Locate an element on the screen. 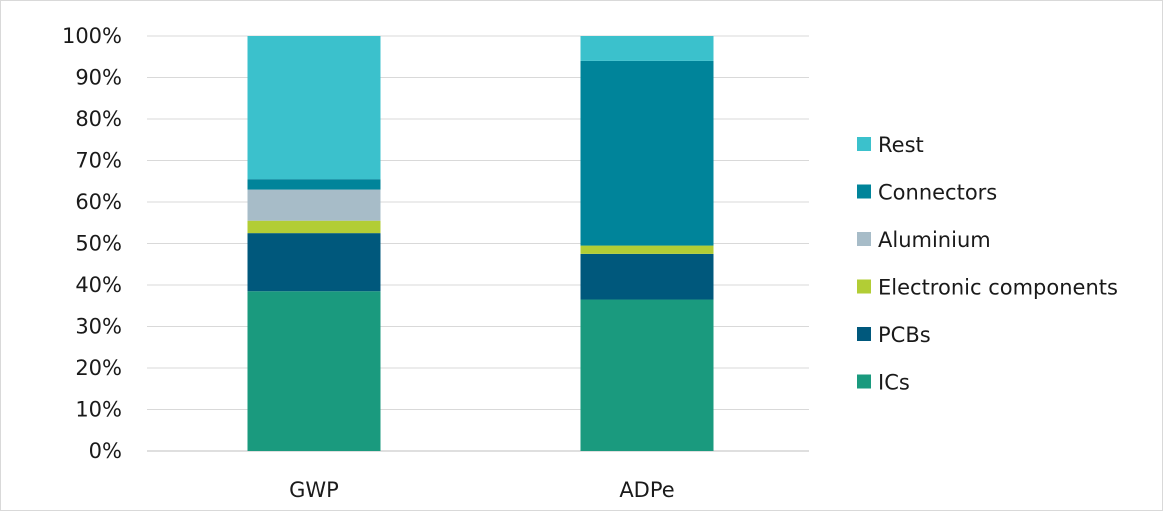  legend-label: ICs is located at coordinates (894, 383).